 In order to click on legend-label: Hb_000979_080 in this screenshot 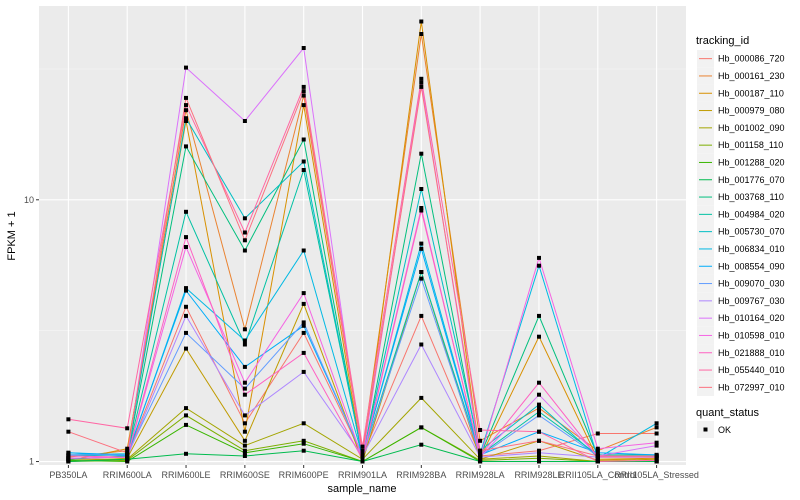, I will do `click(751, 111)`.